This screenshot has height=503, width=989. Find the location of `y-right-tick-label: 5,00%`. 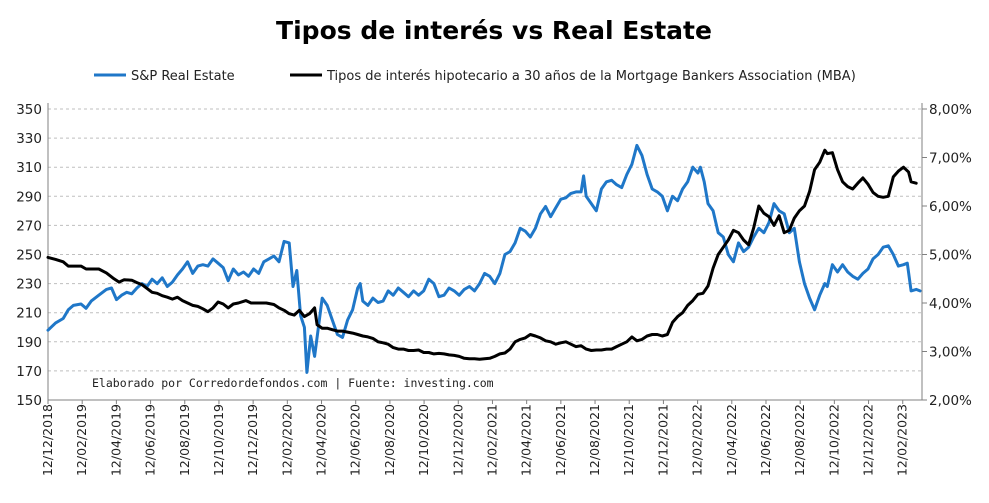

y-right-tick-label: 5,00% is located at coordinates (950, 256).